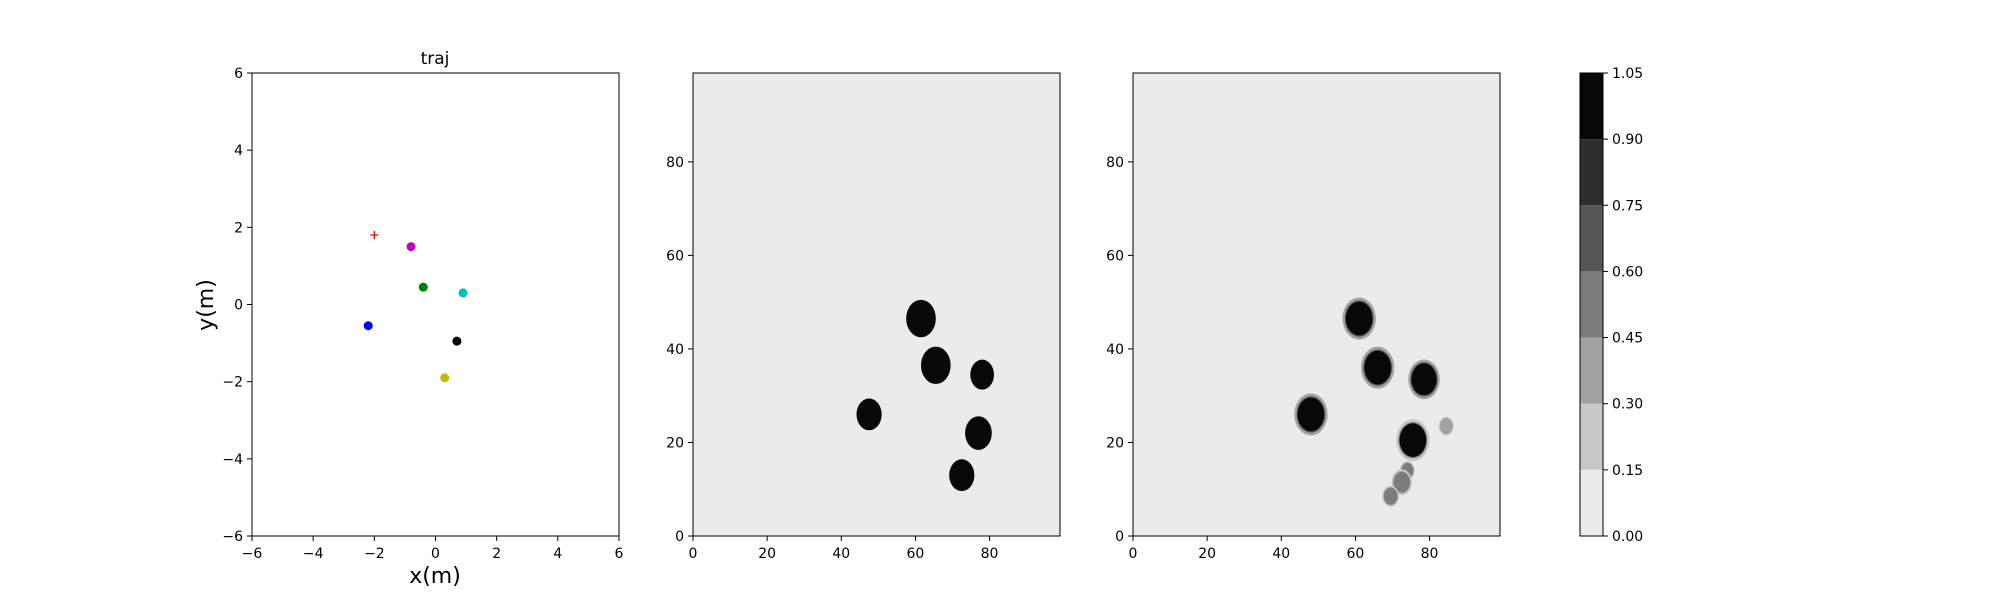  I want to click on colorbar: 0.00 0.15 0.30 0.45 0.60 0.75 0.90 1.05, so click(1611, 305).